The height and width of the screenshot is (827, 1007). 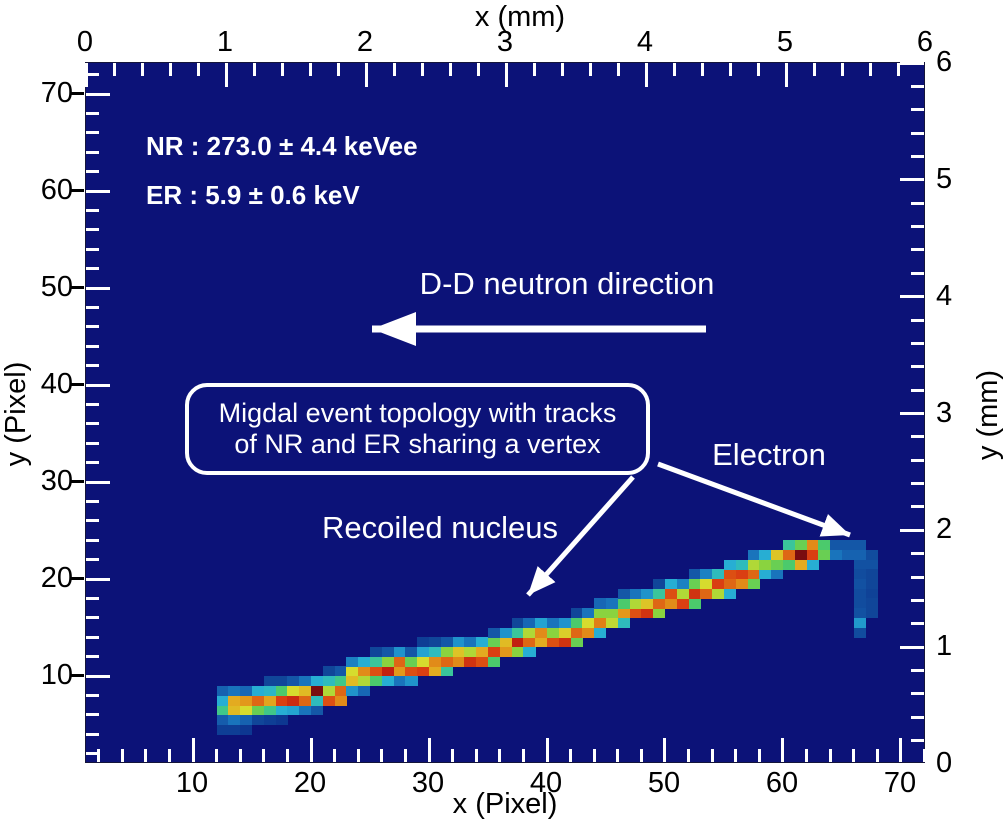 I want to click on bottom-axis-title: x (Pixel), so click(x=505, y=804).